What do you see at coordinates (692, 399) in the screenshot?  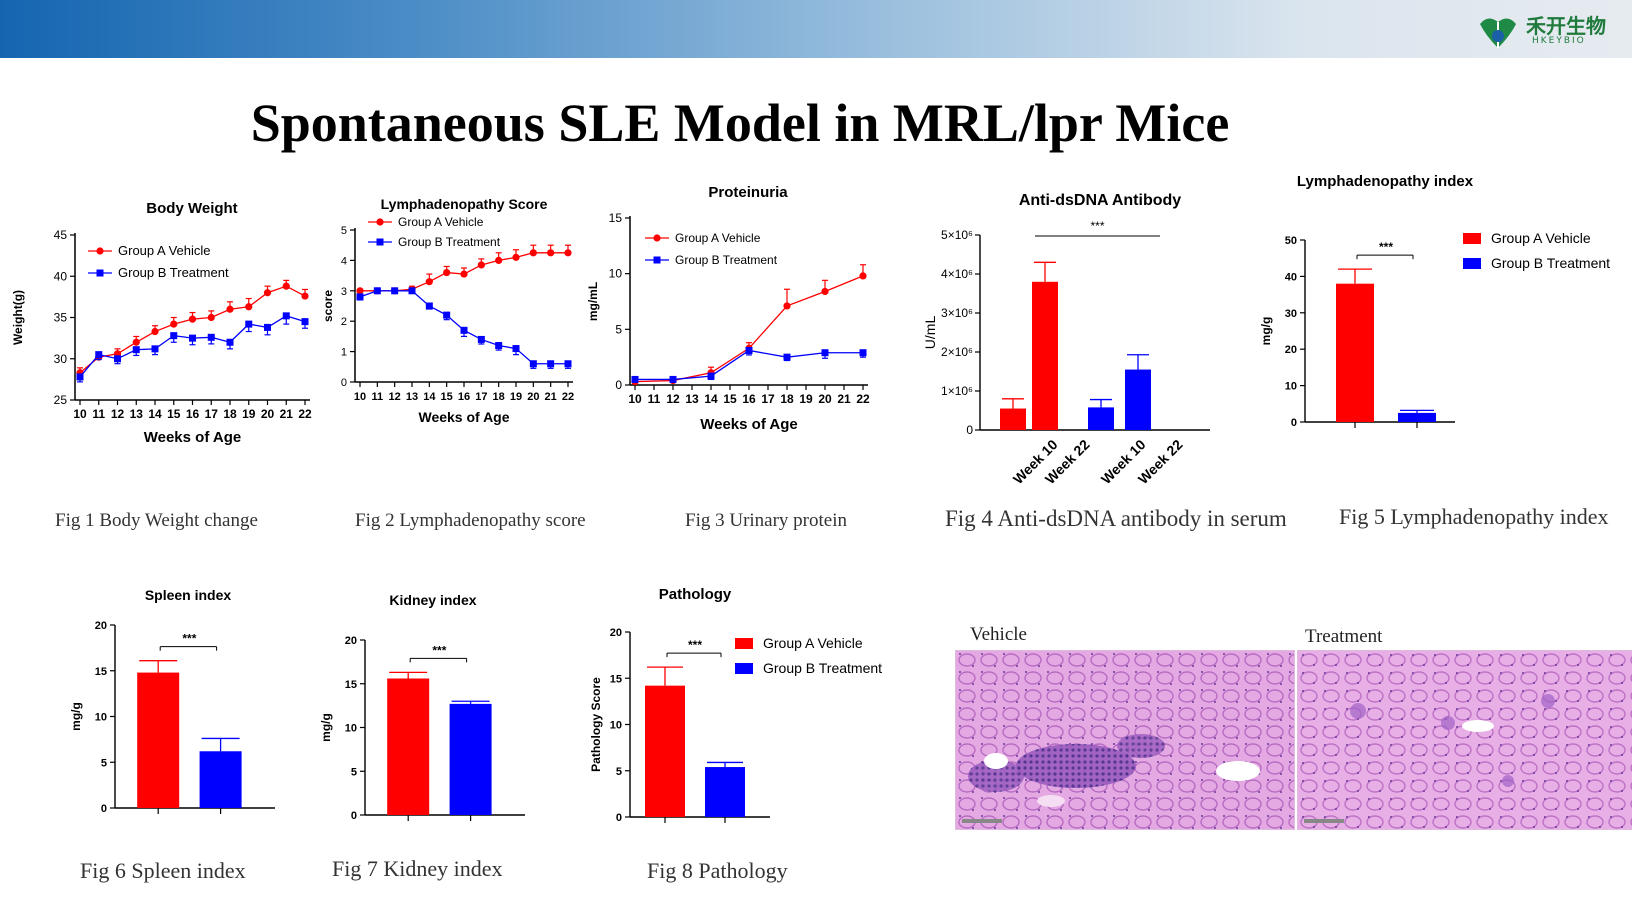 I see `fig3-xtick-label: 13` at bounding box center [692, 399].